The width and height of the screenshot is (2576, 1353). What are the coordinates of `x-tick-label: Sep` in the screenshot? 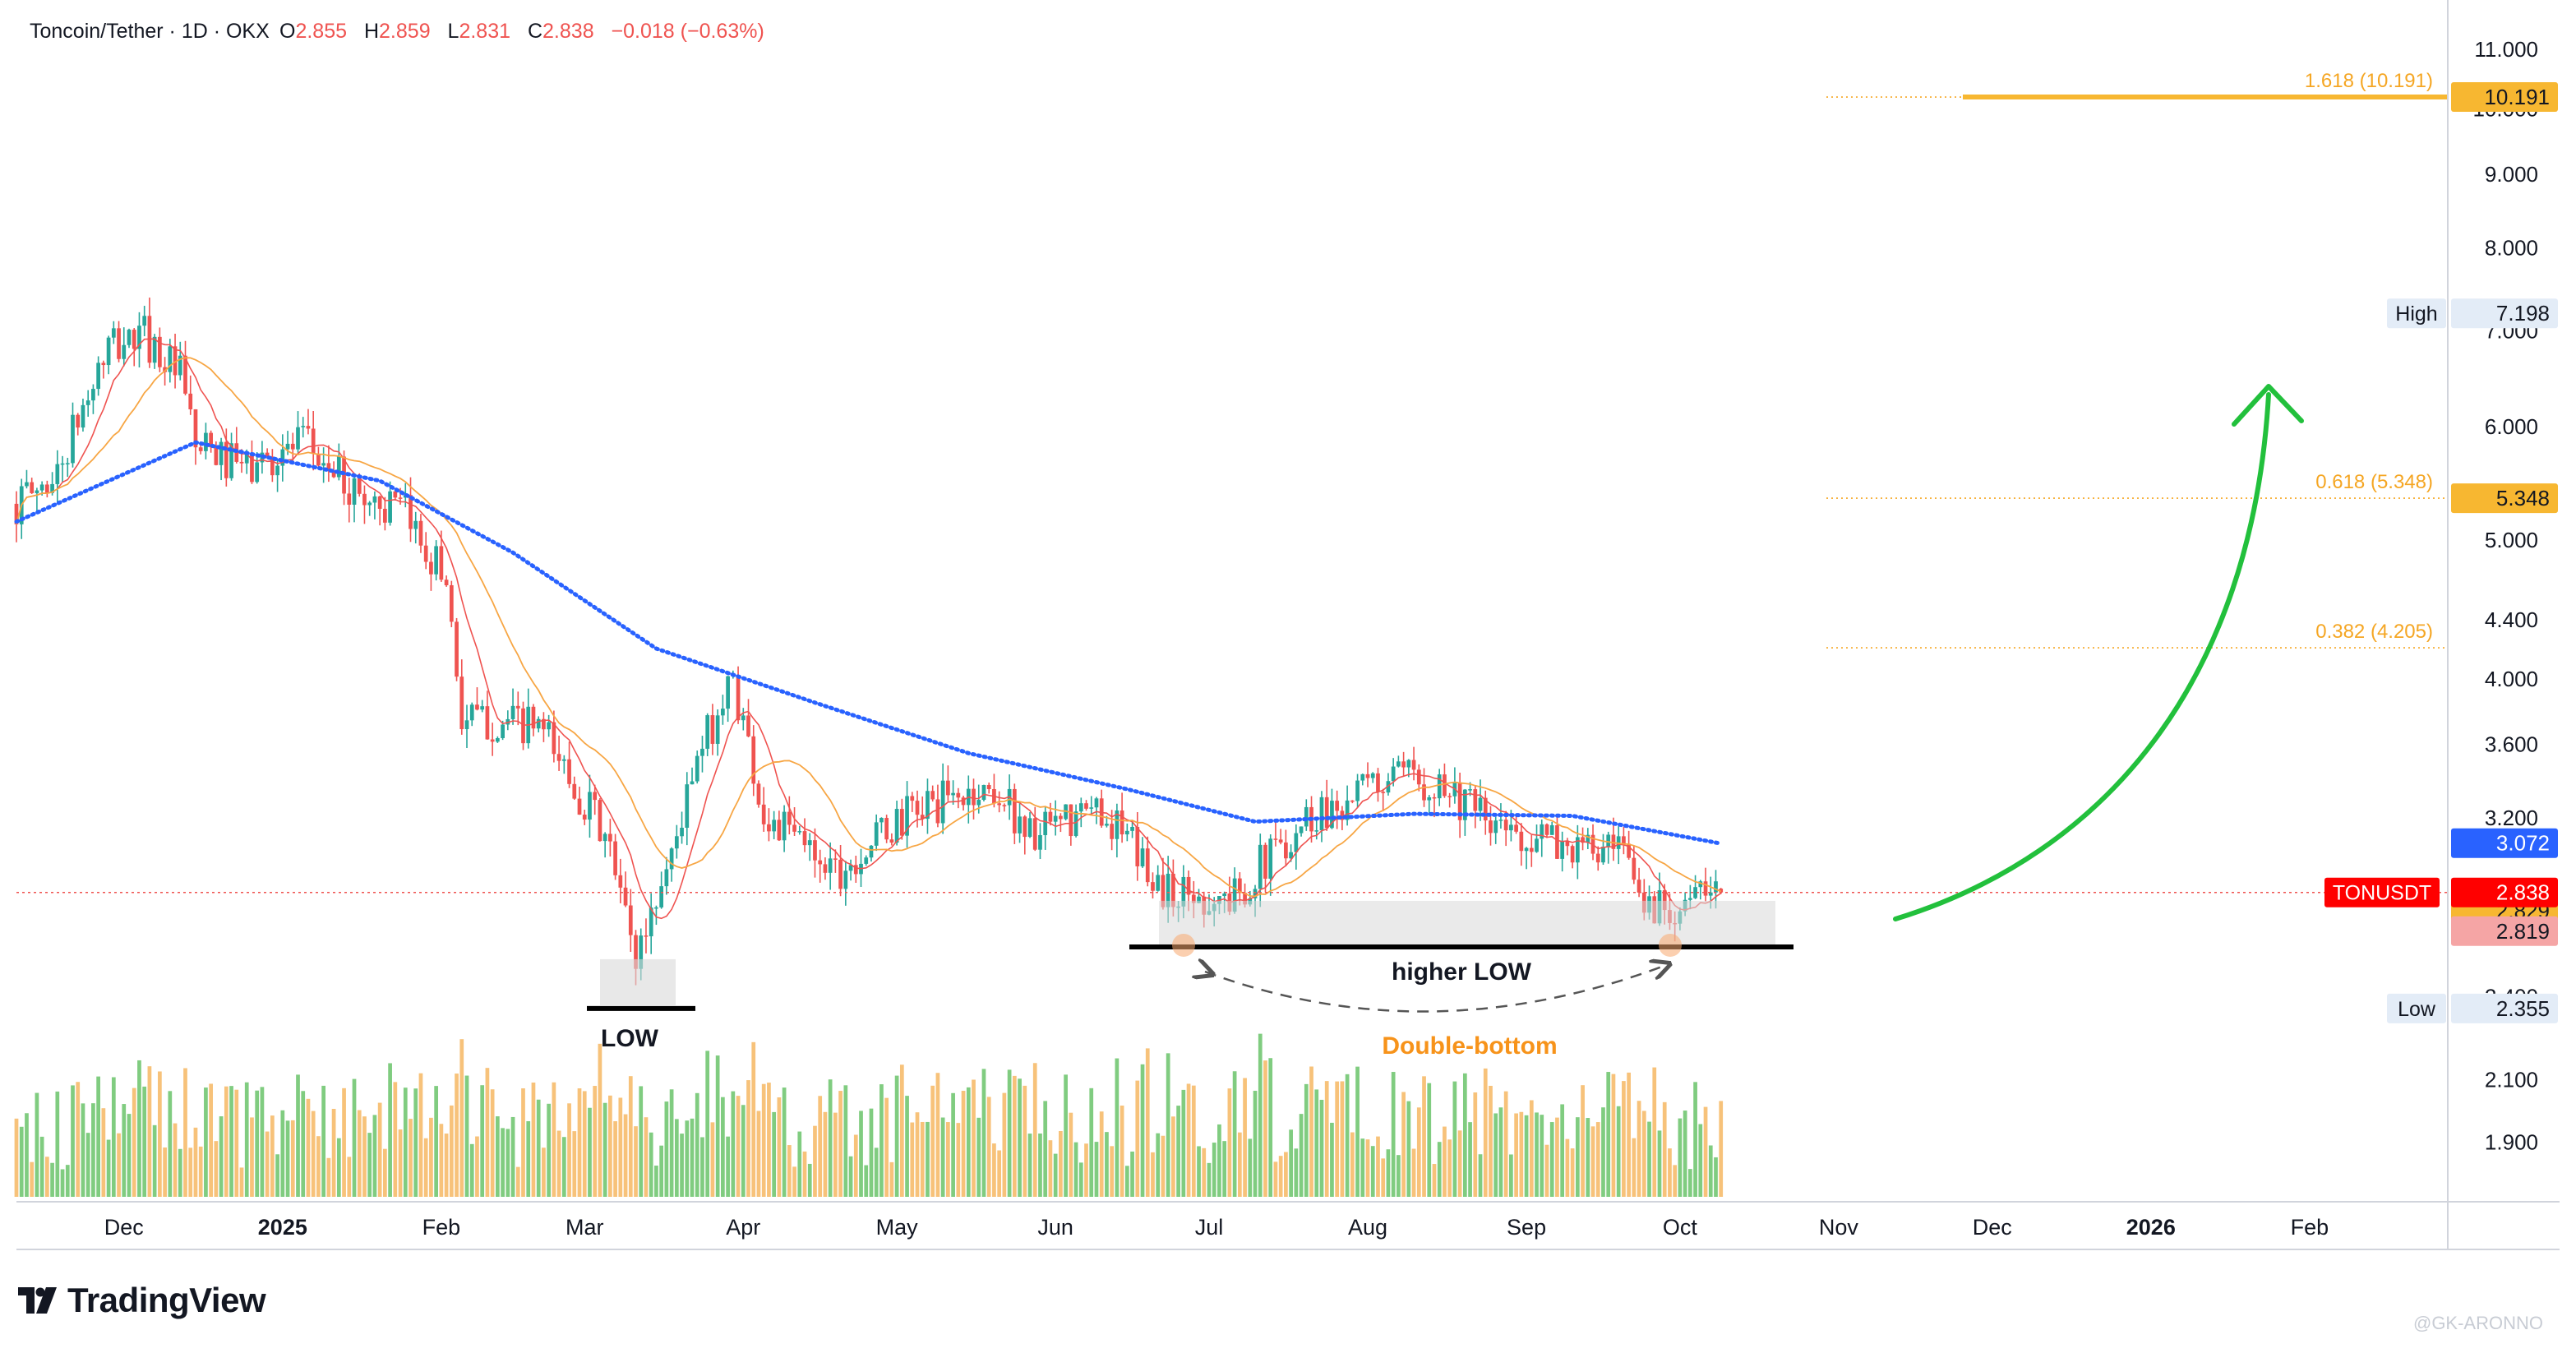 It's located at (1527, 1227).